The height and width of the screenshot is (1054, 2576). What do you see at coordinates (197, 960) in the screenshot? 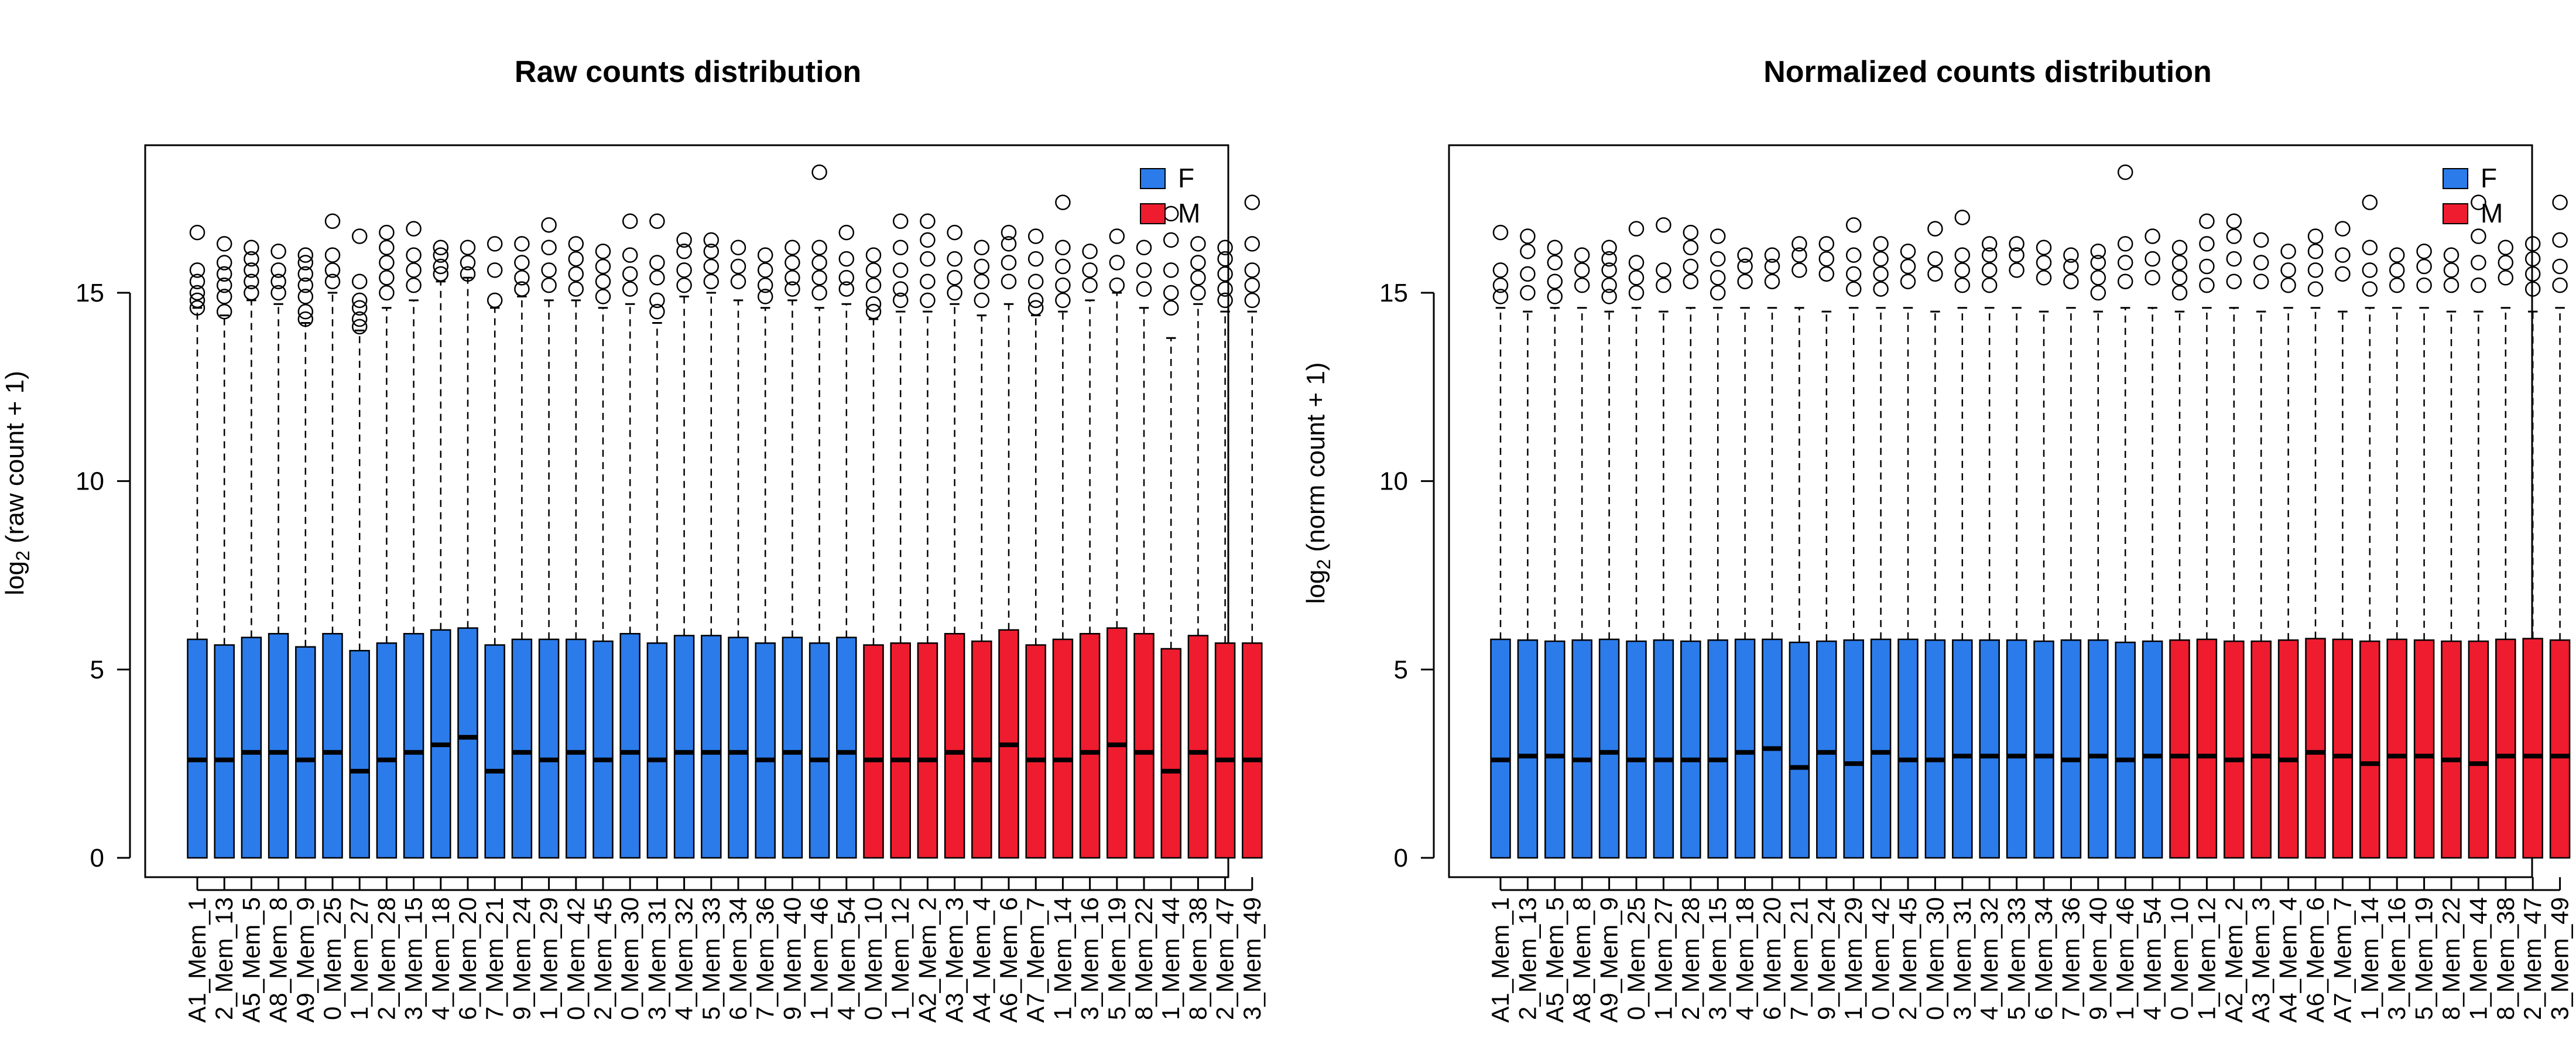
I see `x-tick-label: A1_Mem_1` at bounding box center [197, 960].